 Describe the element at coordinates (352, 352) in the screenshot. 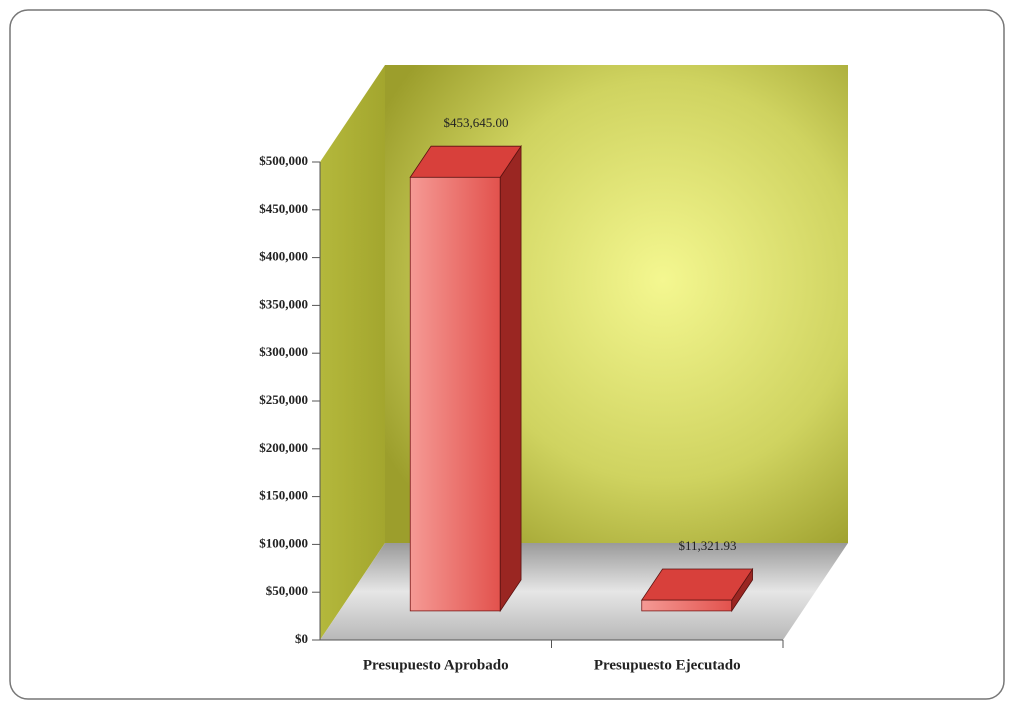

I see `left-wall` at that location.